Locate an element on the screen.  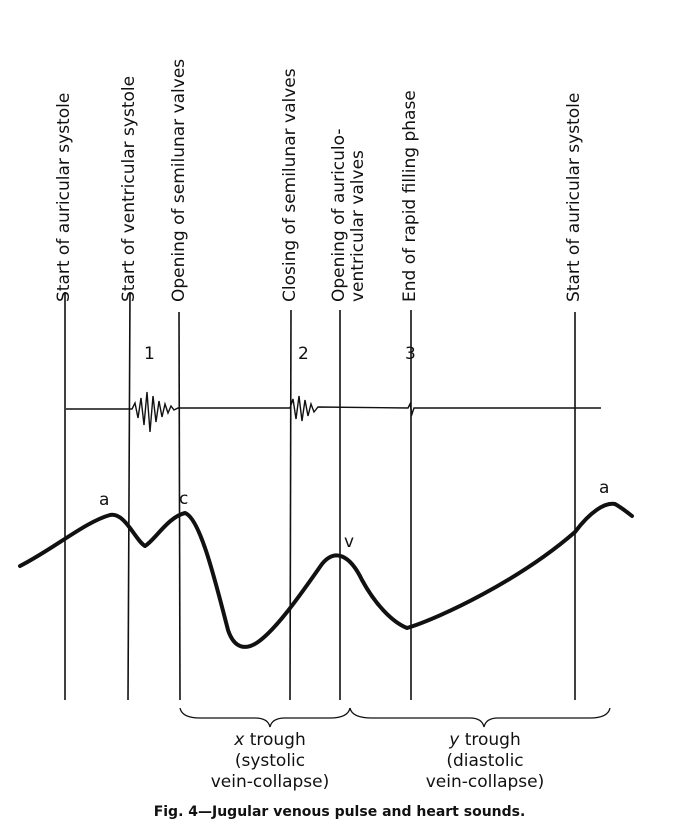
x-trough-desc-1: (systolic is located at coordinates (270, 761).